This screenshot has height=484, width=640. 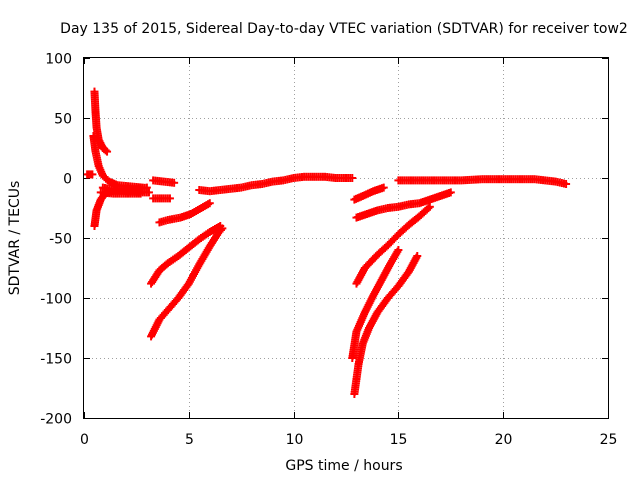 What do you see at coordinates (58, 60) in the screenshot?
I see `y-tick-label: 100` at bounding box center [58, 60].